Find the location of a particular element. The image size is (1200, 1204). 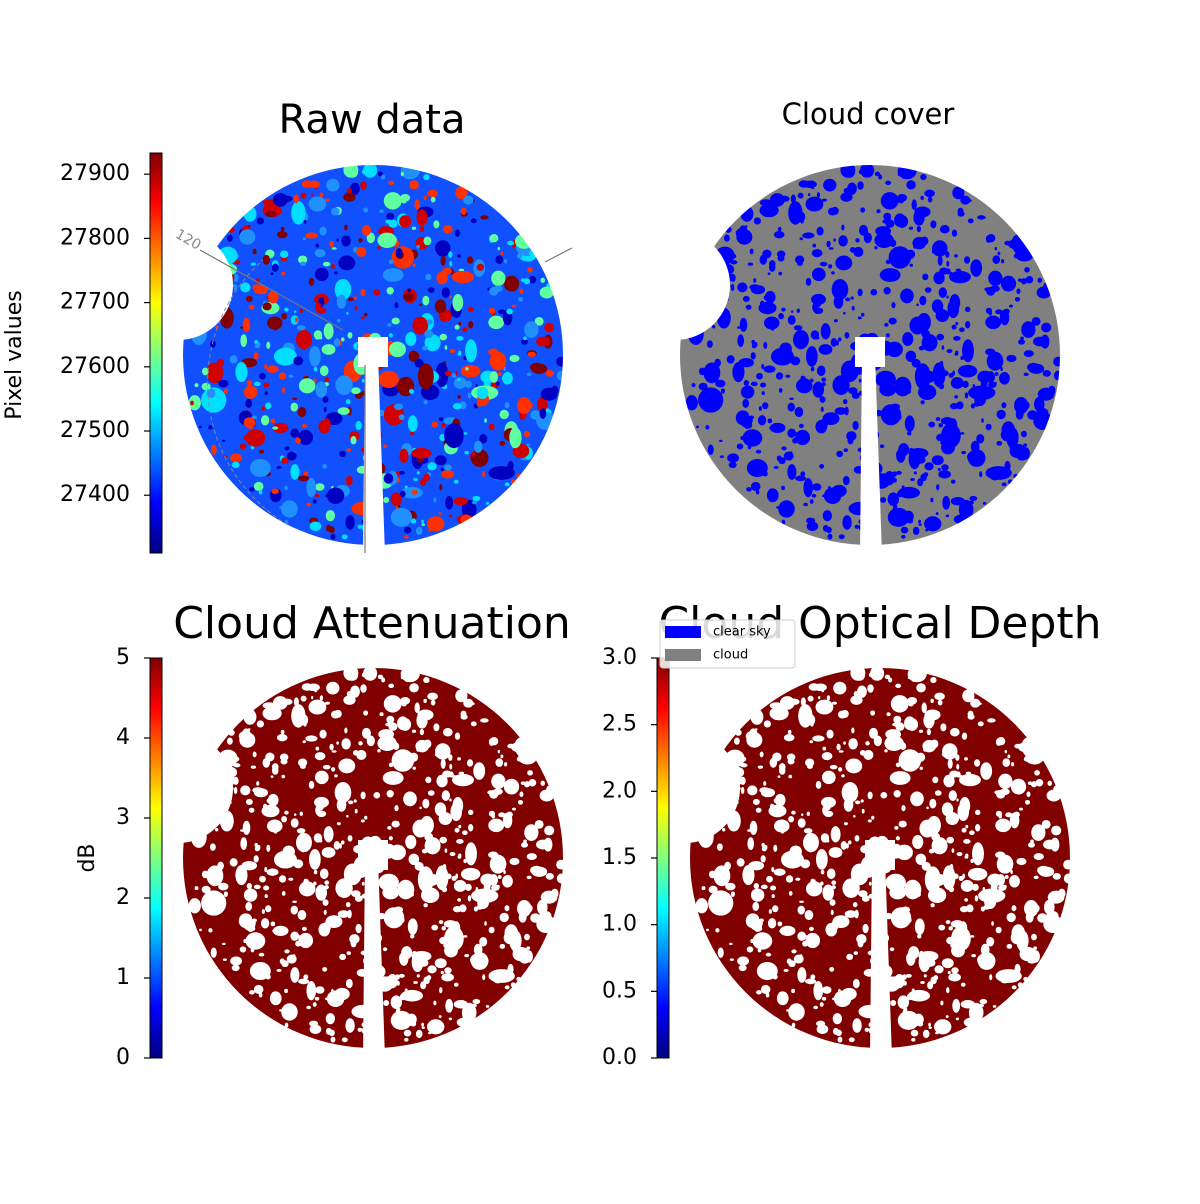

colorbar-tick-label: 0.5 is located at coordinates (619, 990).